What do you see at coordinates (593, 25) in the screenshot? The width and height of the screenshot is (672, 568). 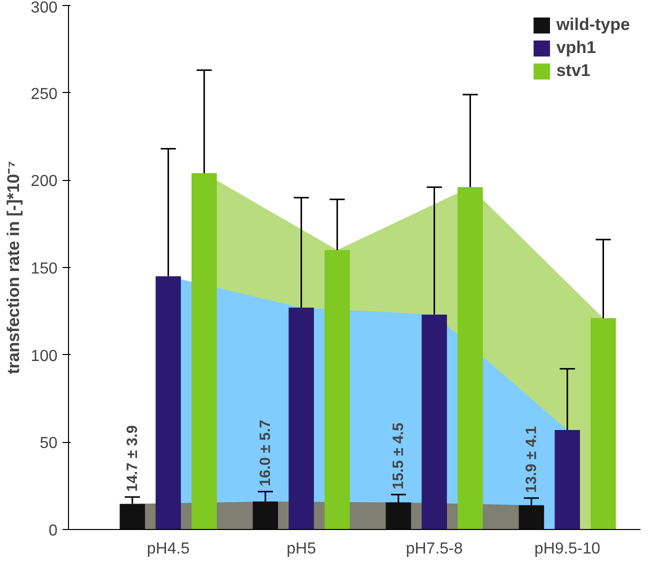 I see `legend-label: wild-type` at bounding box center [593, 25].